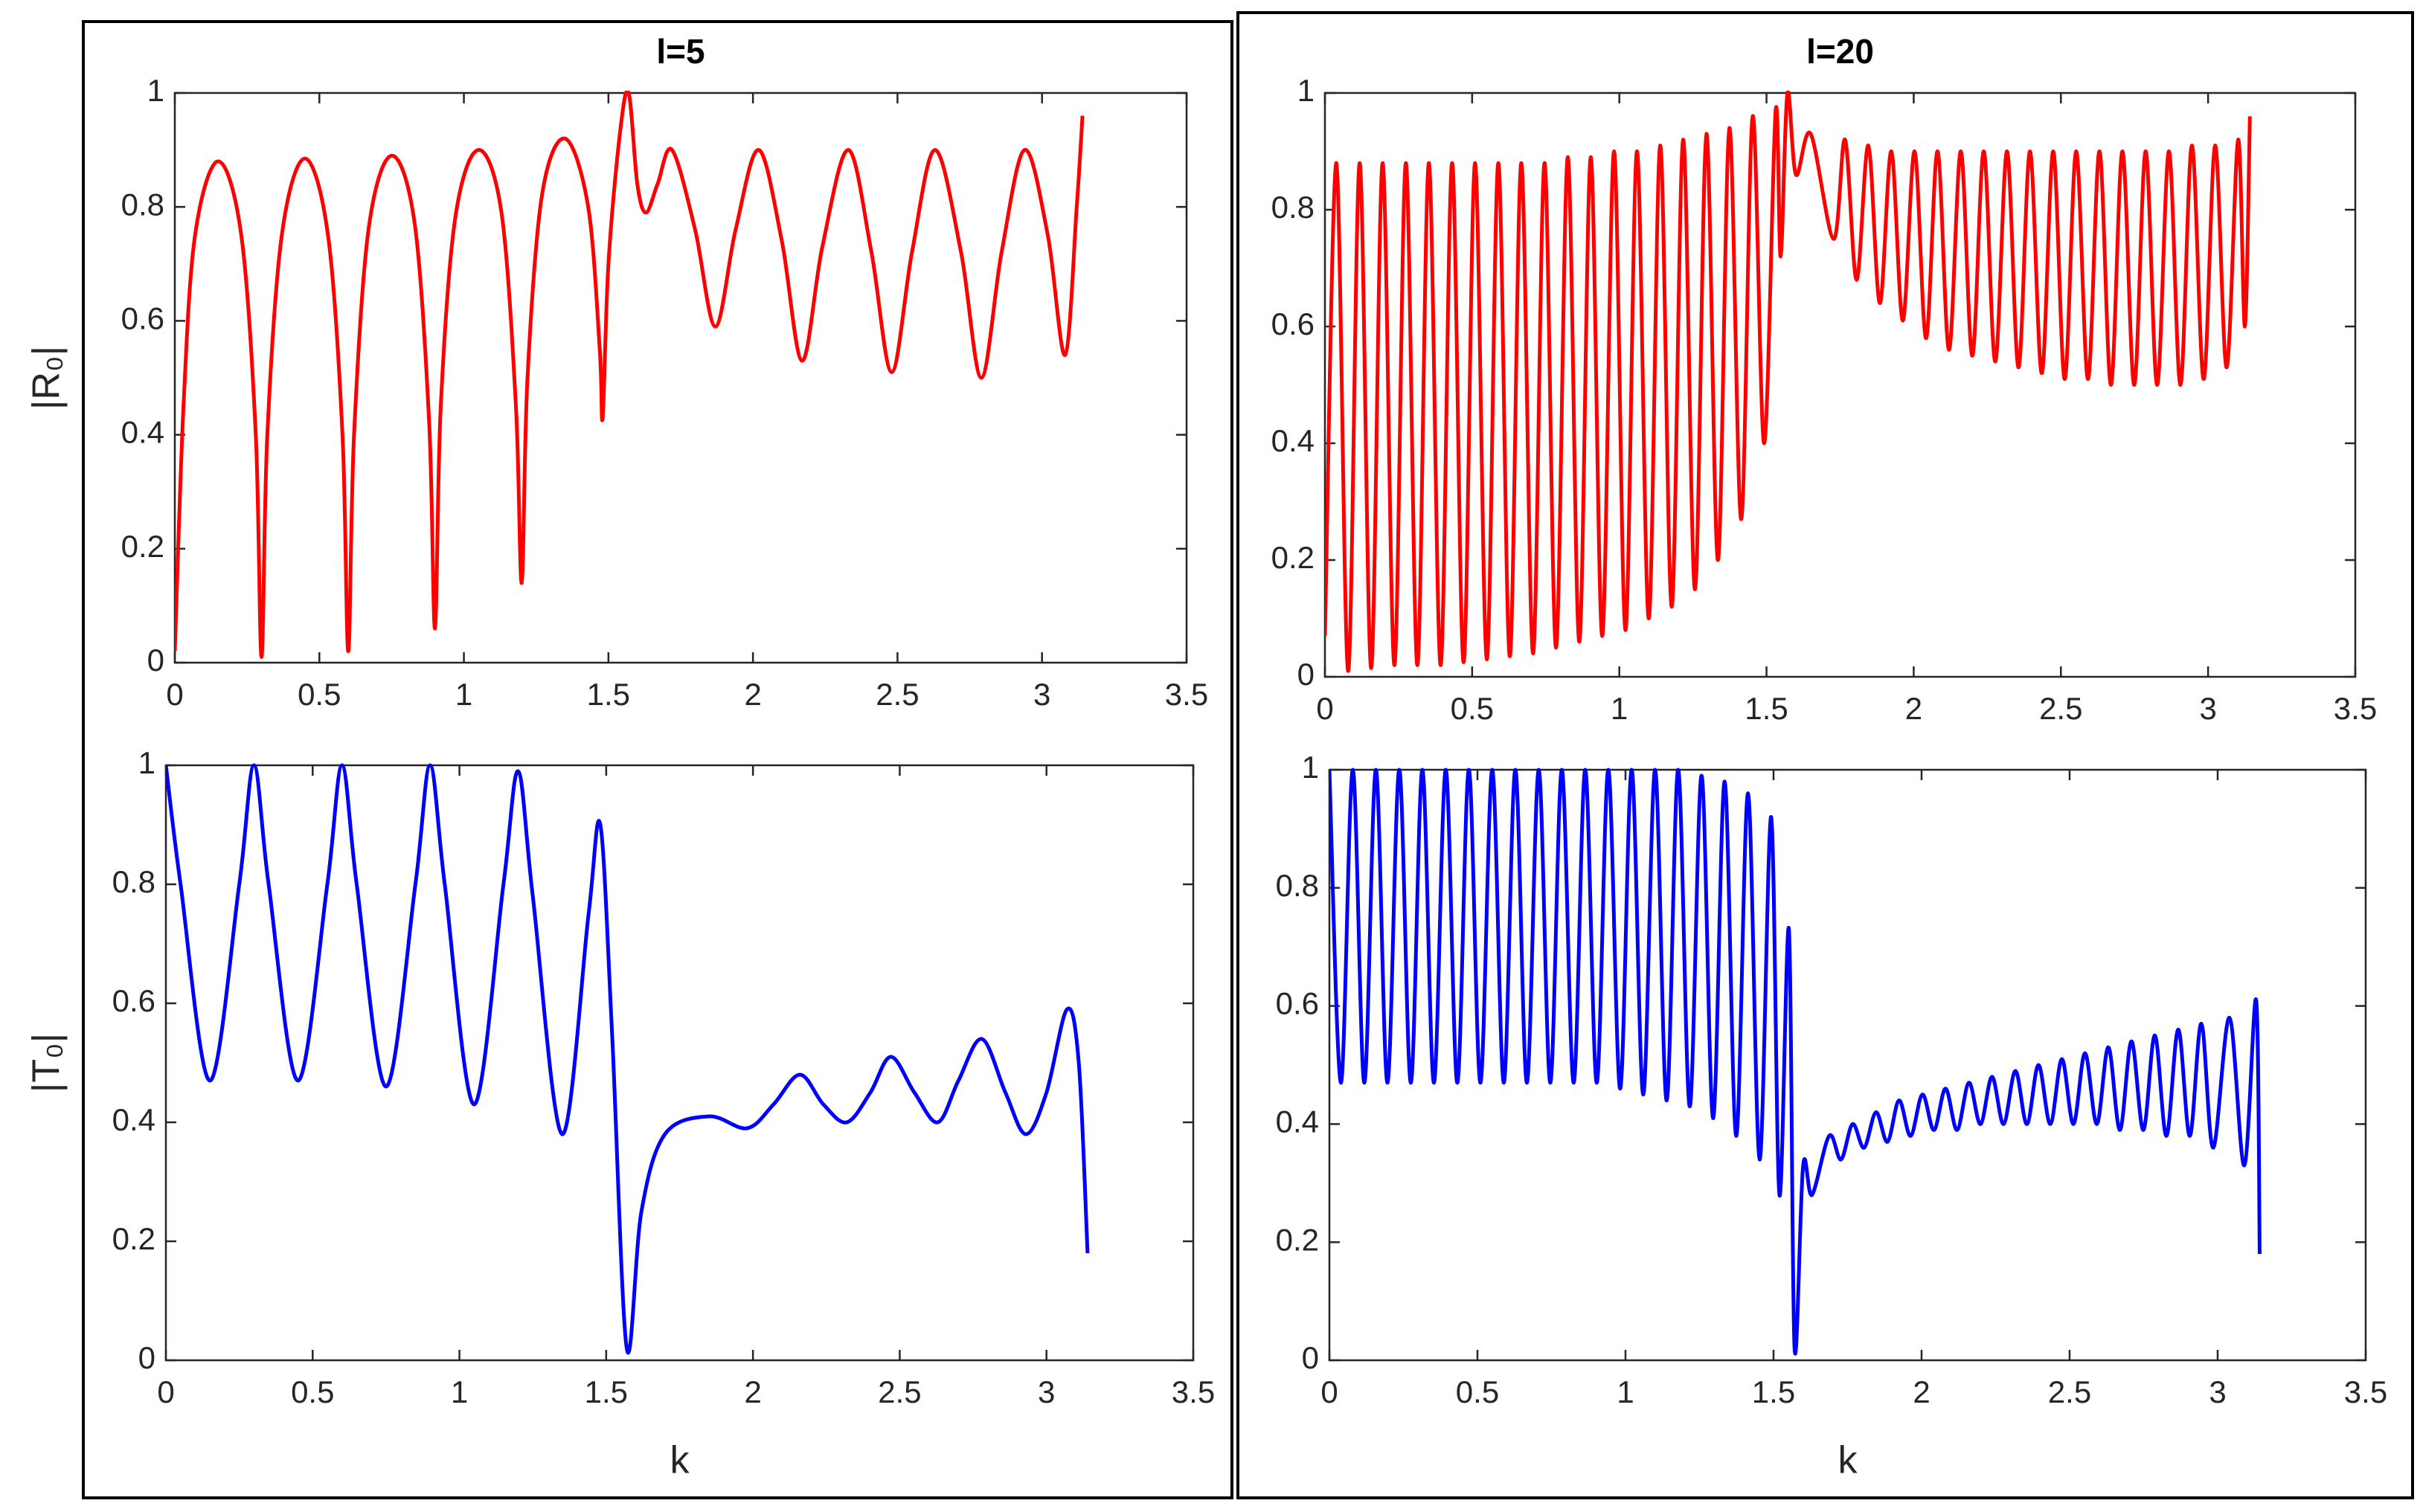 This screenshot has width=2420, height=1512. Describe the element at coordinates (680, 51) in the screenshot. I see `chart-title: l=5` at that location.